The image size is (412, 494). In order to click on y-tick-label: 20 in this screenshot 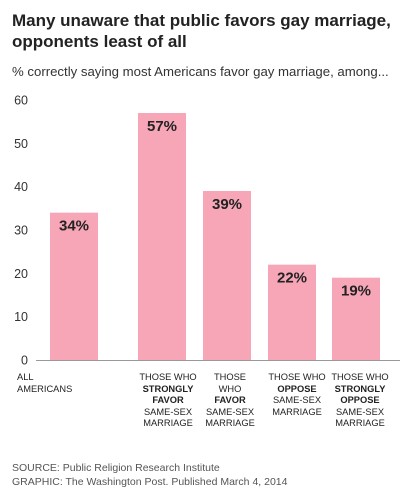, I will do `click(21, 274)`.